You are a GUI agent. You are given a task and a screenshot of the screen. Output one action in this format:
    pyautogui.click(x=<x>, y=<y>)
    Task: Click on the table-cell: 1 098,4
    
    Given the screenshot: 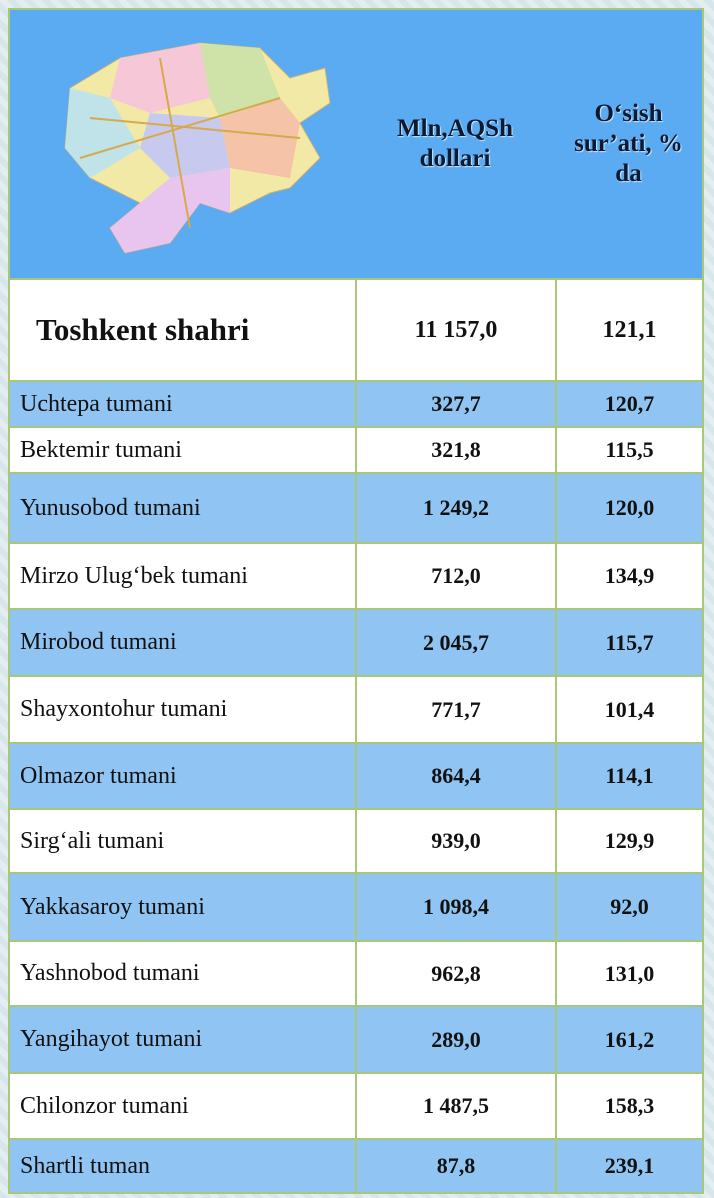 What is the action you would take?
    pyautogui.click(x=455, y=907)
    